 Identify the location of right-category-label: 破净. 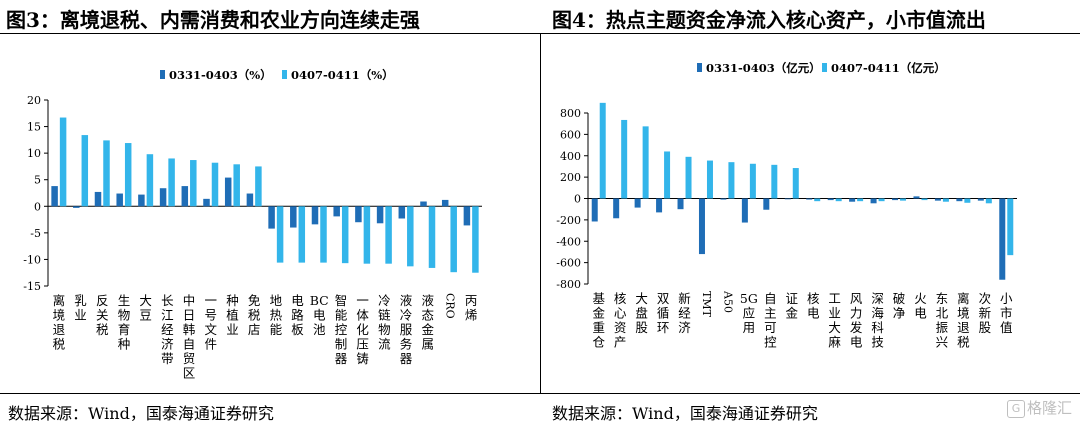
(899, 306).